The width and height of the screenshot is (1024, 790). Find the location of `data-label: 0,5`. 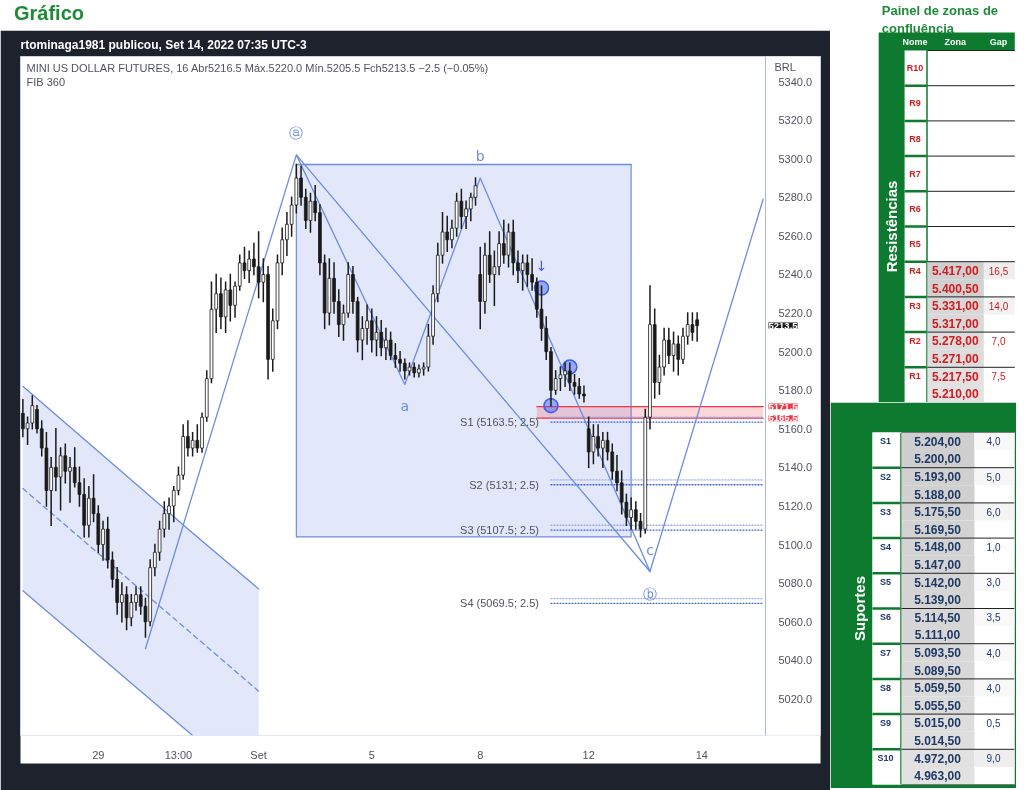

data-label: 0,5 is located at coordinates (993, 723).